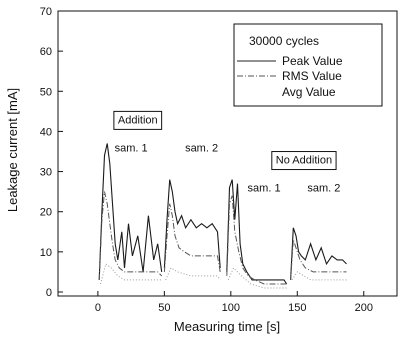 The width and height of the screenshot is (399, 341). Describe the element at coordinates (309, 92) in the screenshot. I see `legend-label-avg: Avg Value` at that location.